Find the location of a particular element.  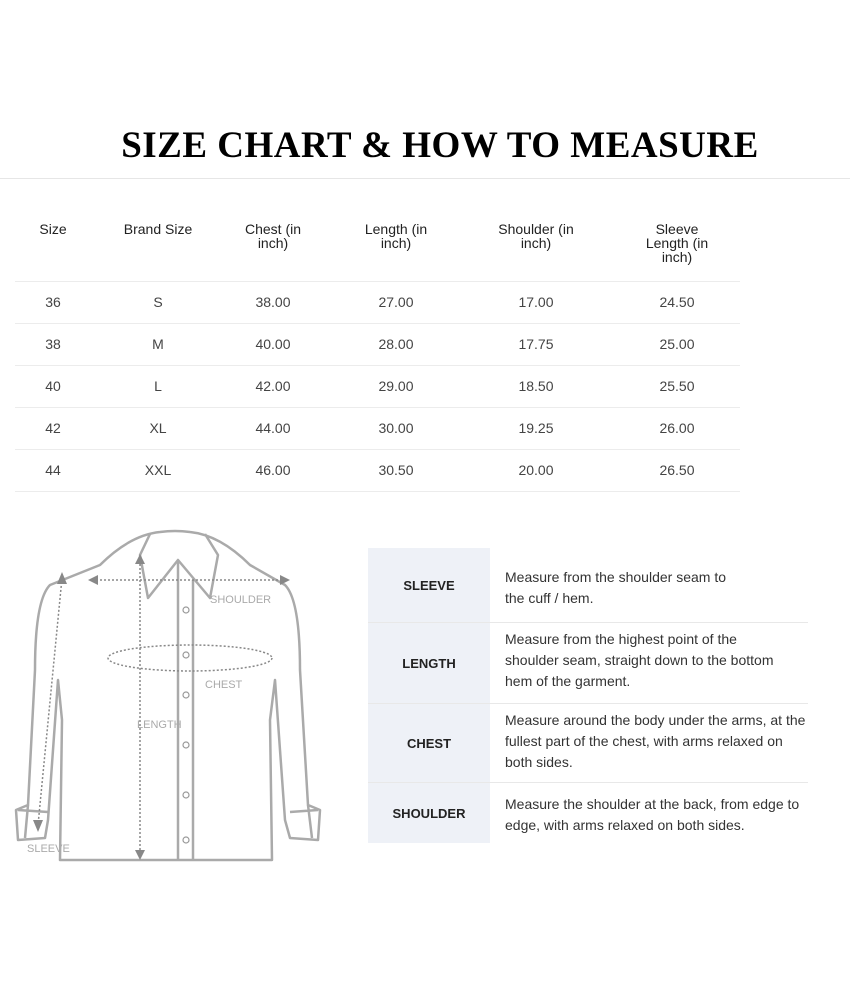

guide-label: SLEEVE is located at coordinates (429, 585).